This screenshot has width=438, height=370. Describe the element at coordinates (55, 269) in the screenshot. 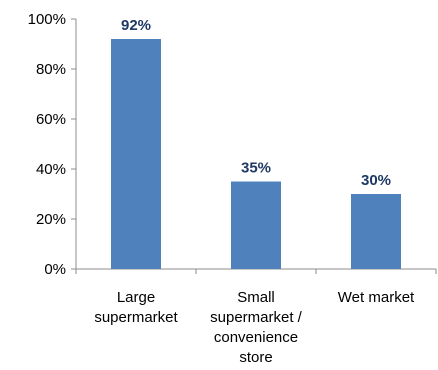

I see `y-tick-label: 0%` at that location.